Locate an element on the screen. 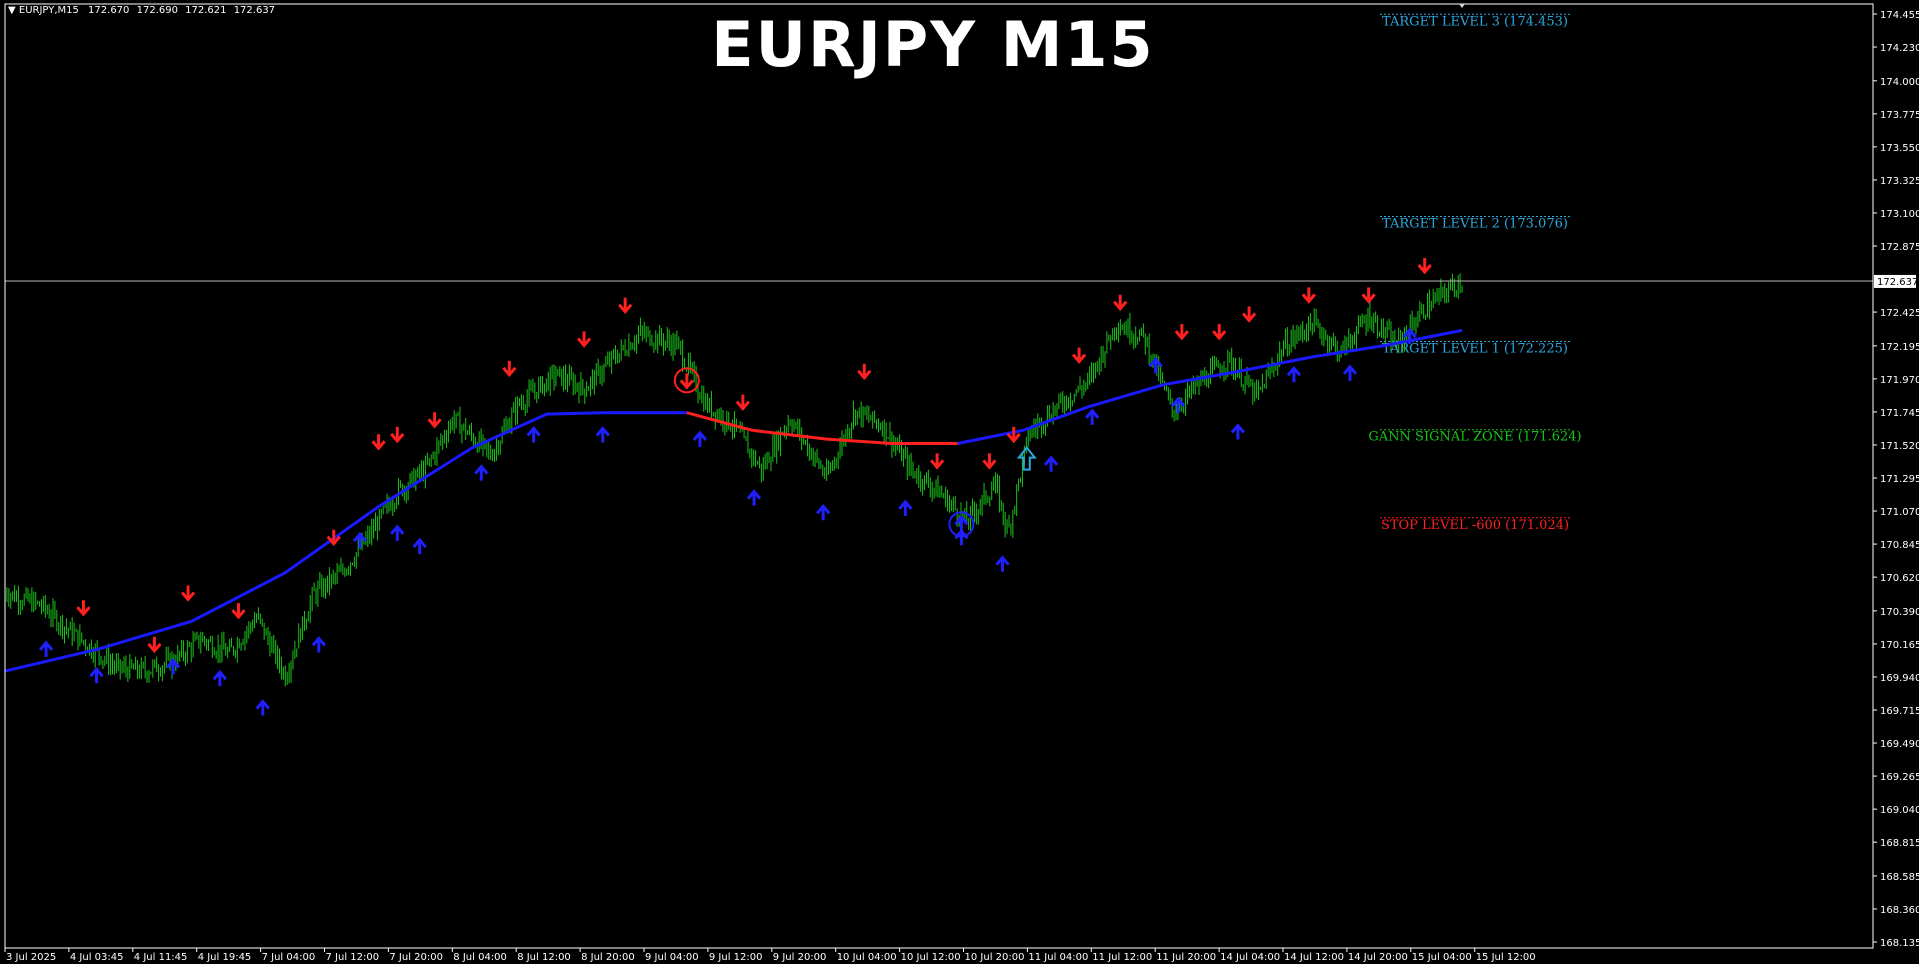  level-label: STOP LEVEL -600 (171.024) is located at coordinates (1475, 525).